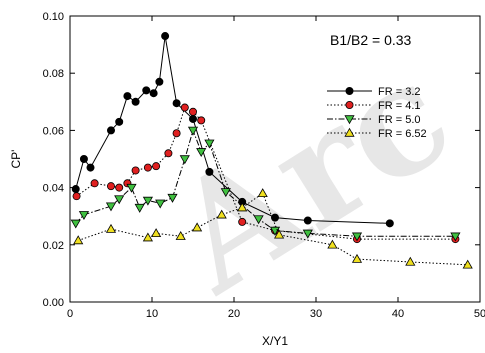  What do you see at coordinates (53, 303) in the screenshot?
I see `y-tick-label: 0.00` at bounding box center [53, 303].